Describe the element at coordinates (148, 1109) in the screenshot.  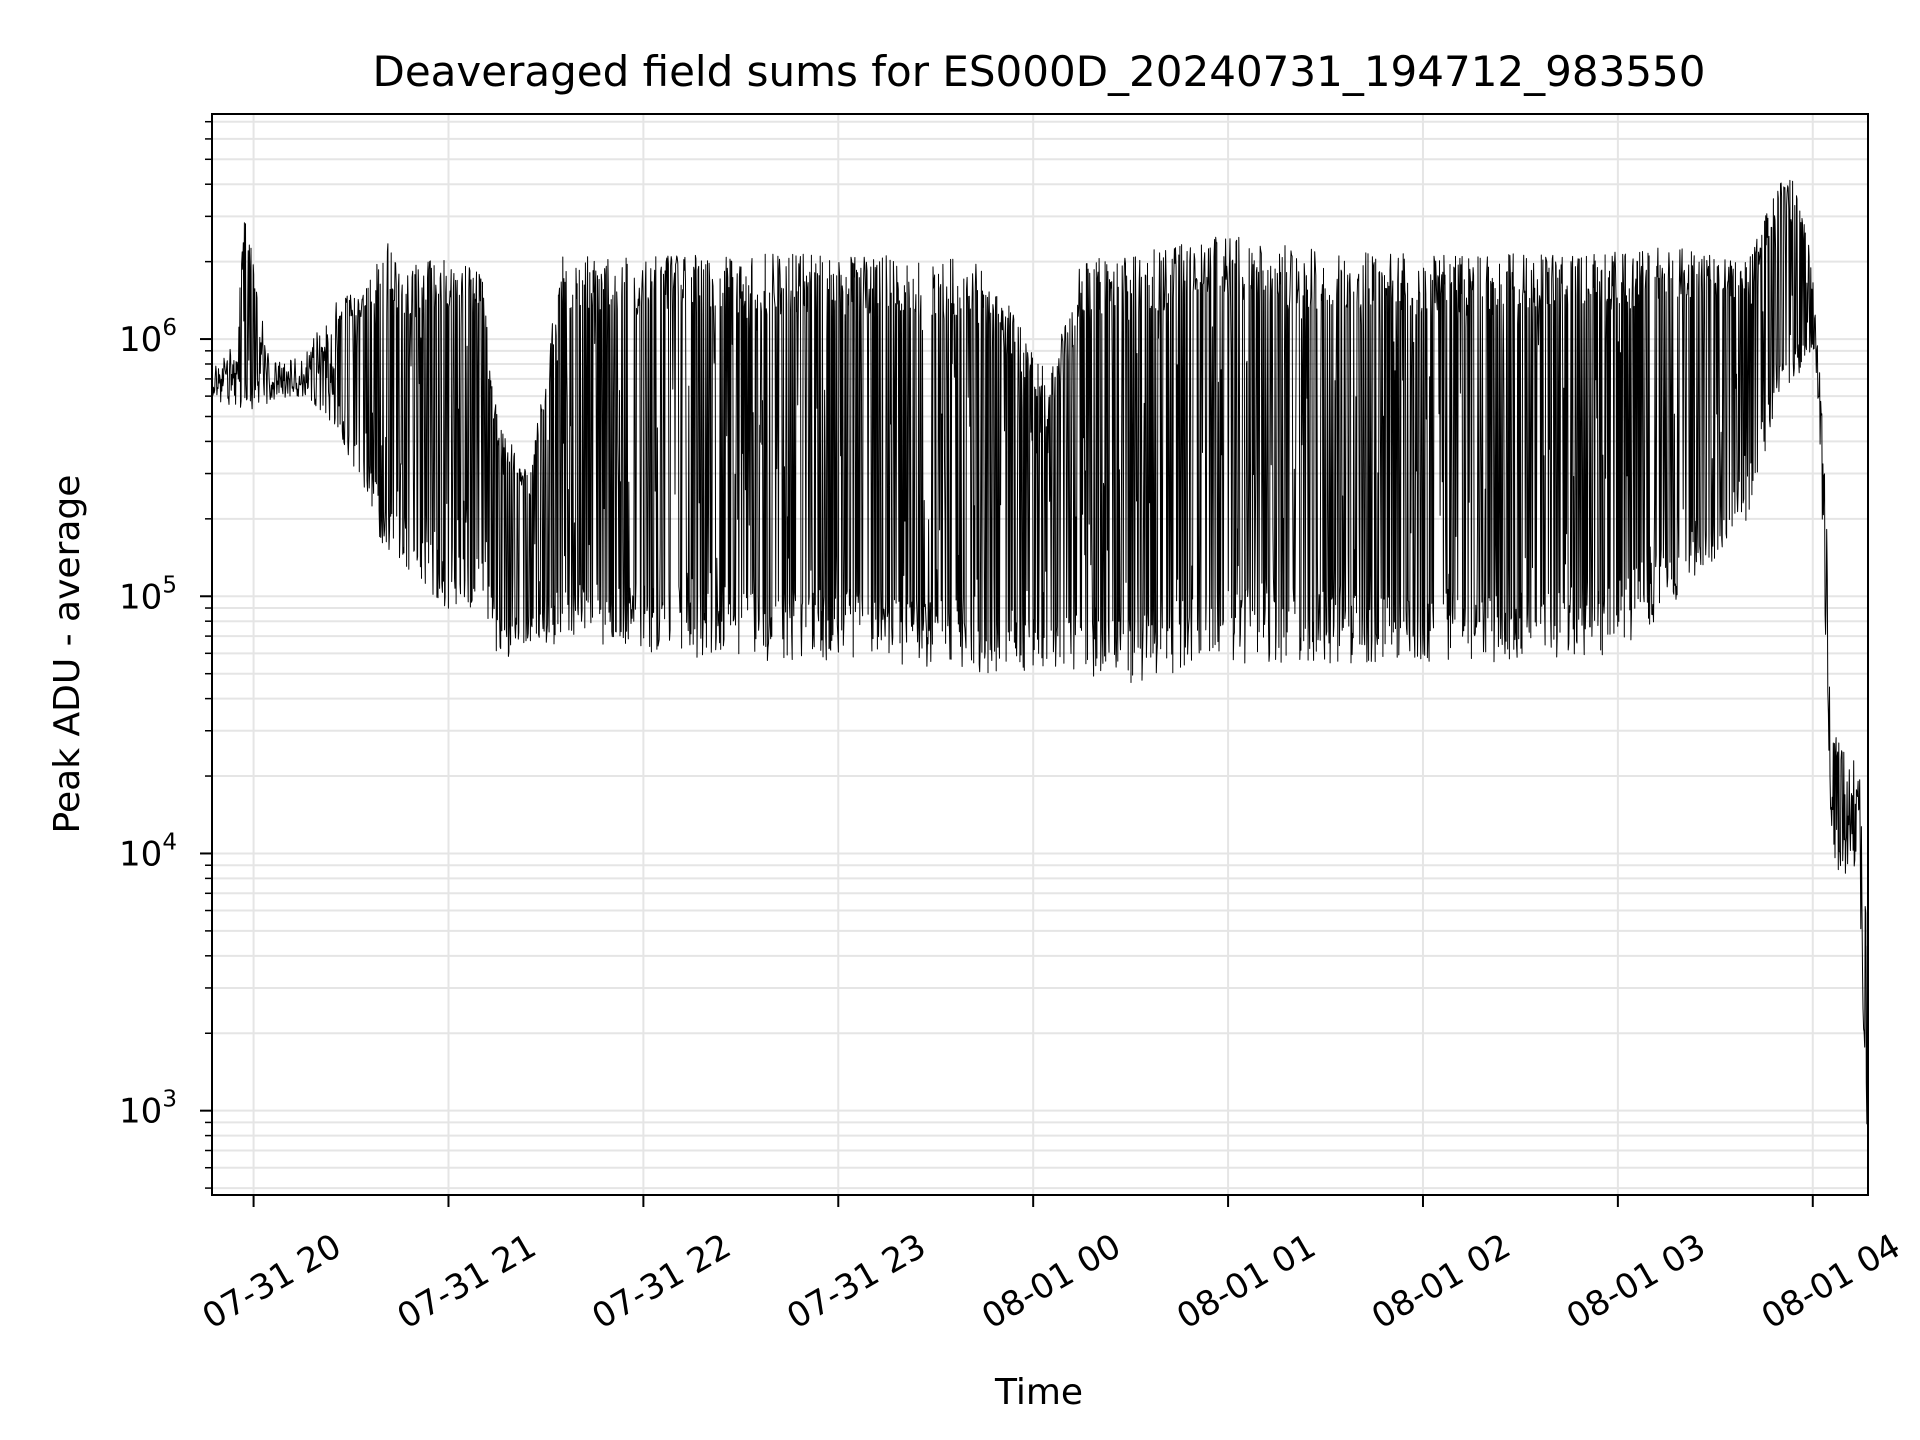
I see `y-tick-label: 10³` at that location.